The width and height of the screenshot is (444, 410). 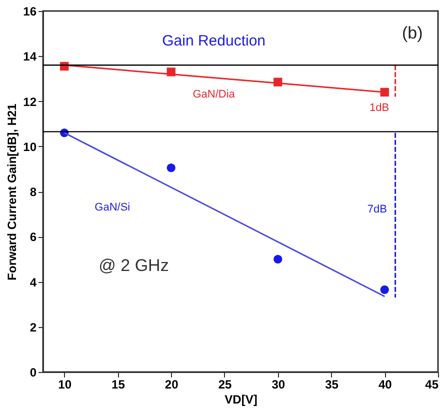 What do you see at coordinates (379, 108) in the screenshot?
I see `annotation: 1dB` at bounding box center [379, 108].